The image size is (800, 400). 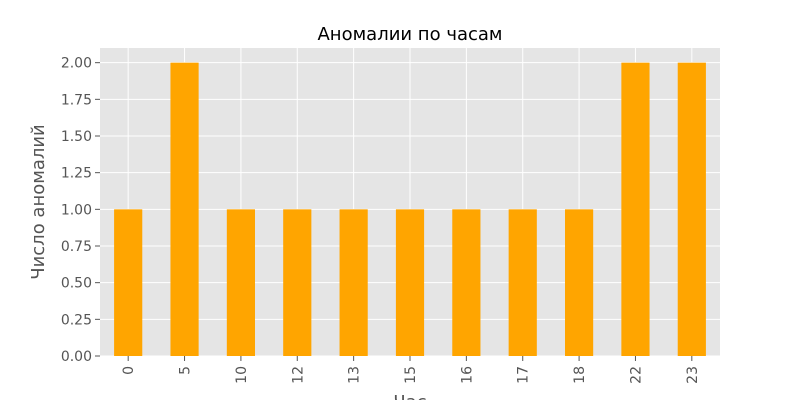 What do you see at coordinates (409, 34) in the screenshot?
I see `chart-title: Аномалии по часам` at bounding box center [409, 34].